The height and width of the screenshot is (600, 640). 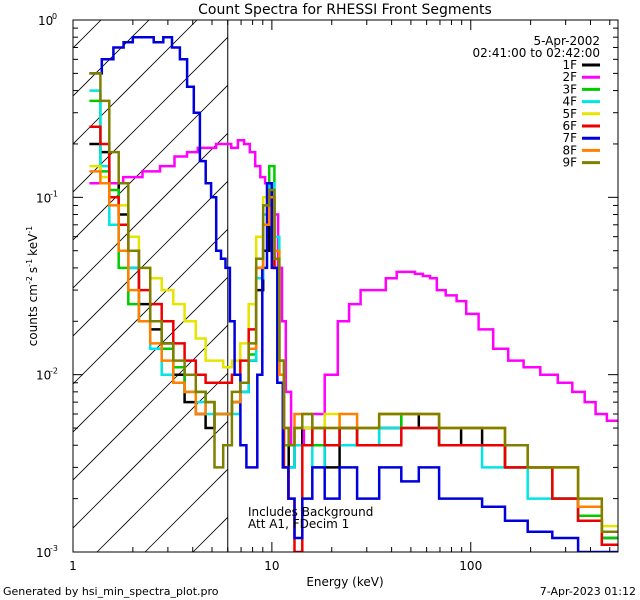 I want to click on y-tick-label-1e-3: 10 -3, so click(x=47, y=552).